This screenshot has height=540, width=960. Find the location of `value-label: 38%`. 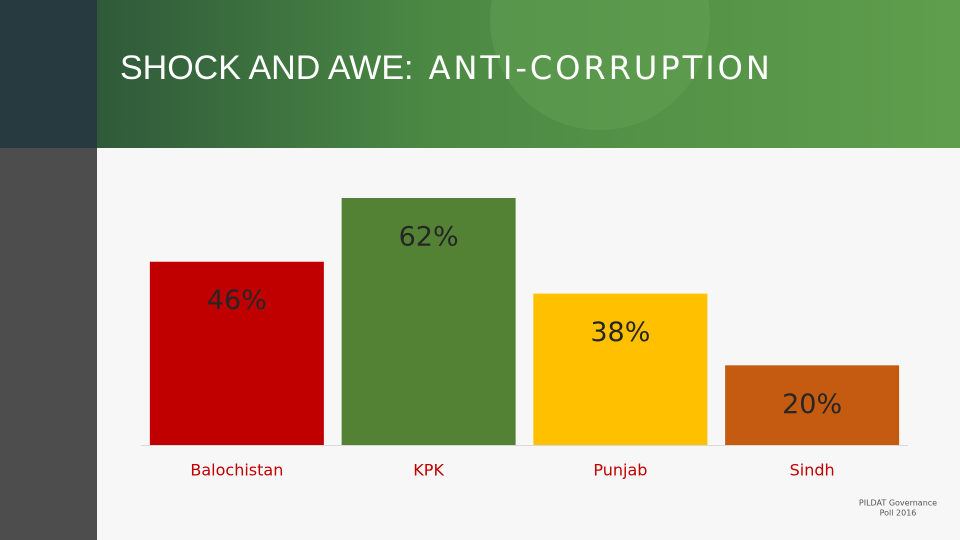

value-label: 38% is located at coordinates (620, 332).